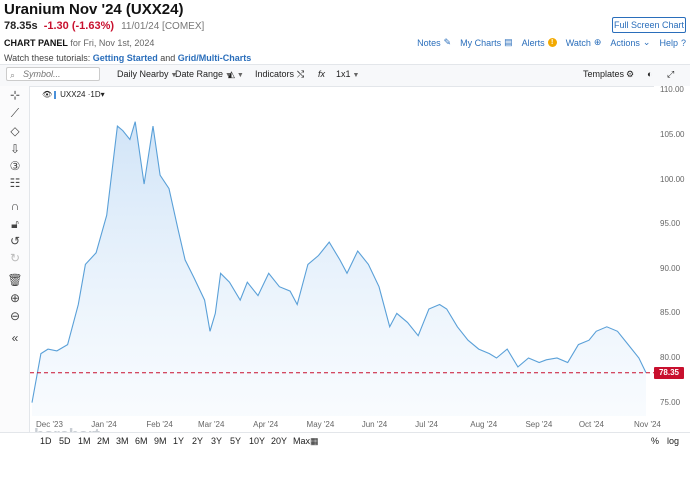 The image size is (690, 482). What do you see at coordinates (15, 149) in the screenshot?
I see `arrow-tool-icon: ⇩` at bounding box center [15, 149].